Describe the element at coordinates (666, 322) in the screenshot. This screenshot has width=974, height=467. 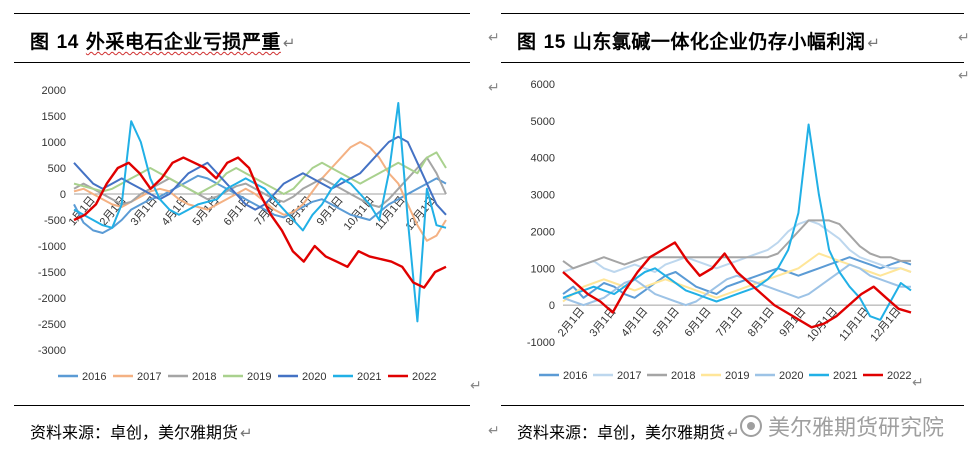
I see `x-tick-label: 5月1日` at that location.